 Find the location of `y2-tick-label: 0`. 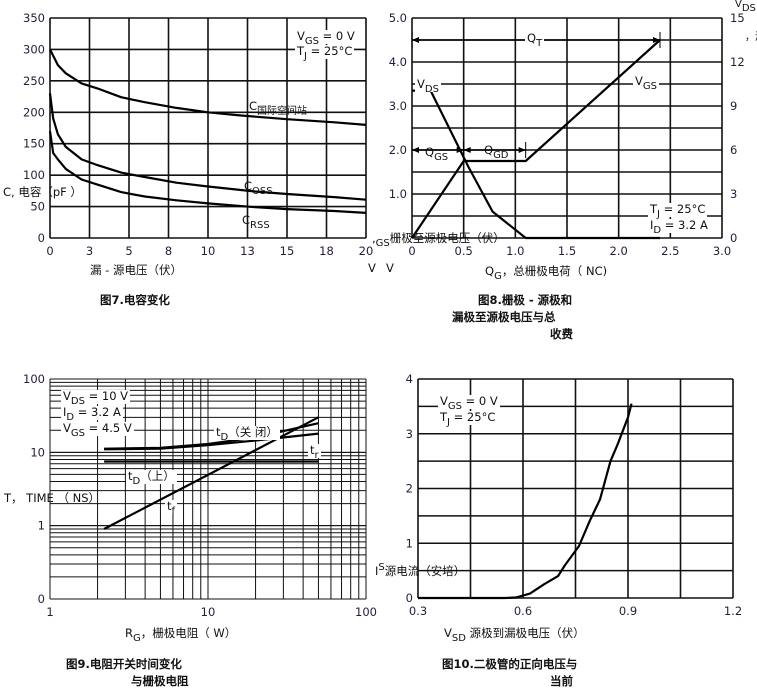

y2-tick-label: 0 is located at coordinates (733, 238).